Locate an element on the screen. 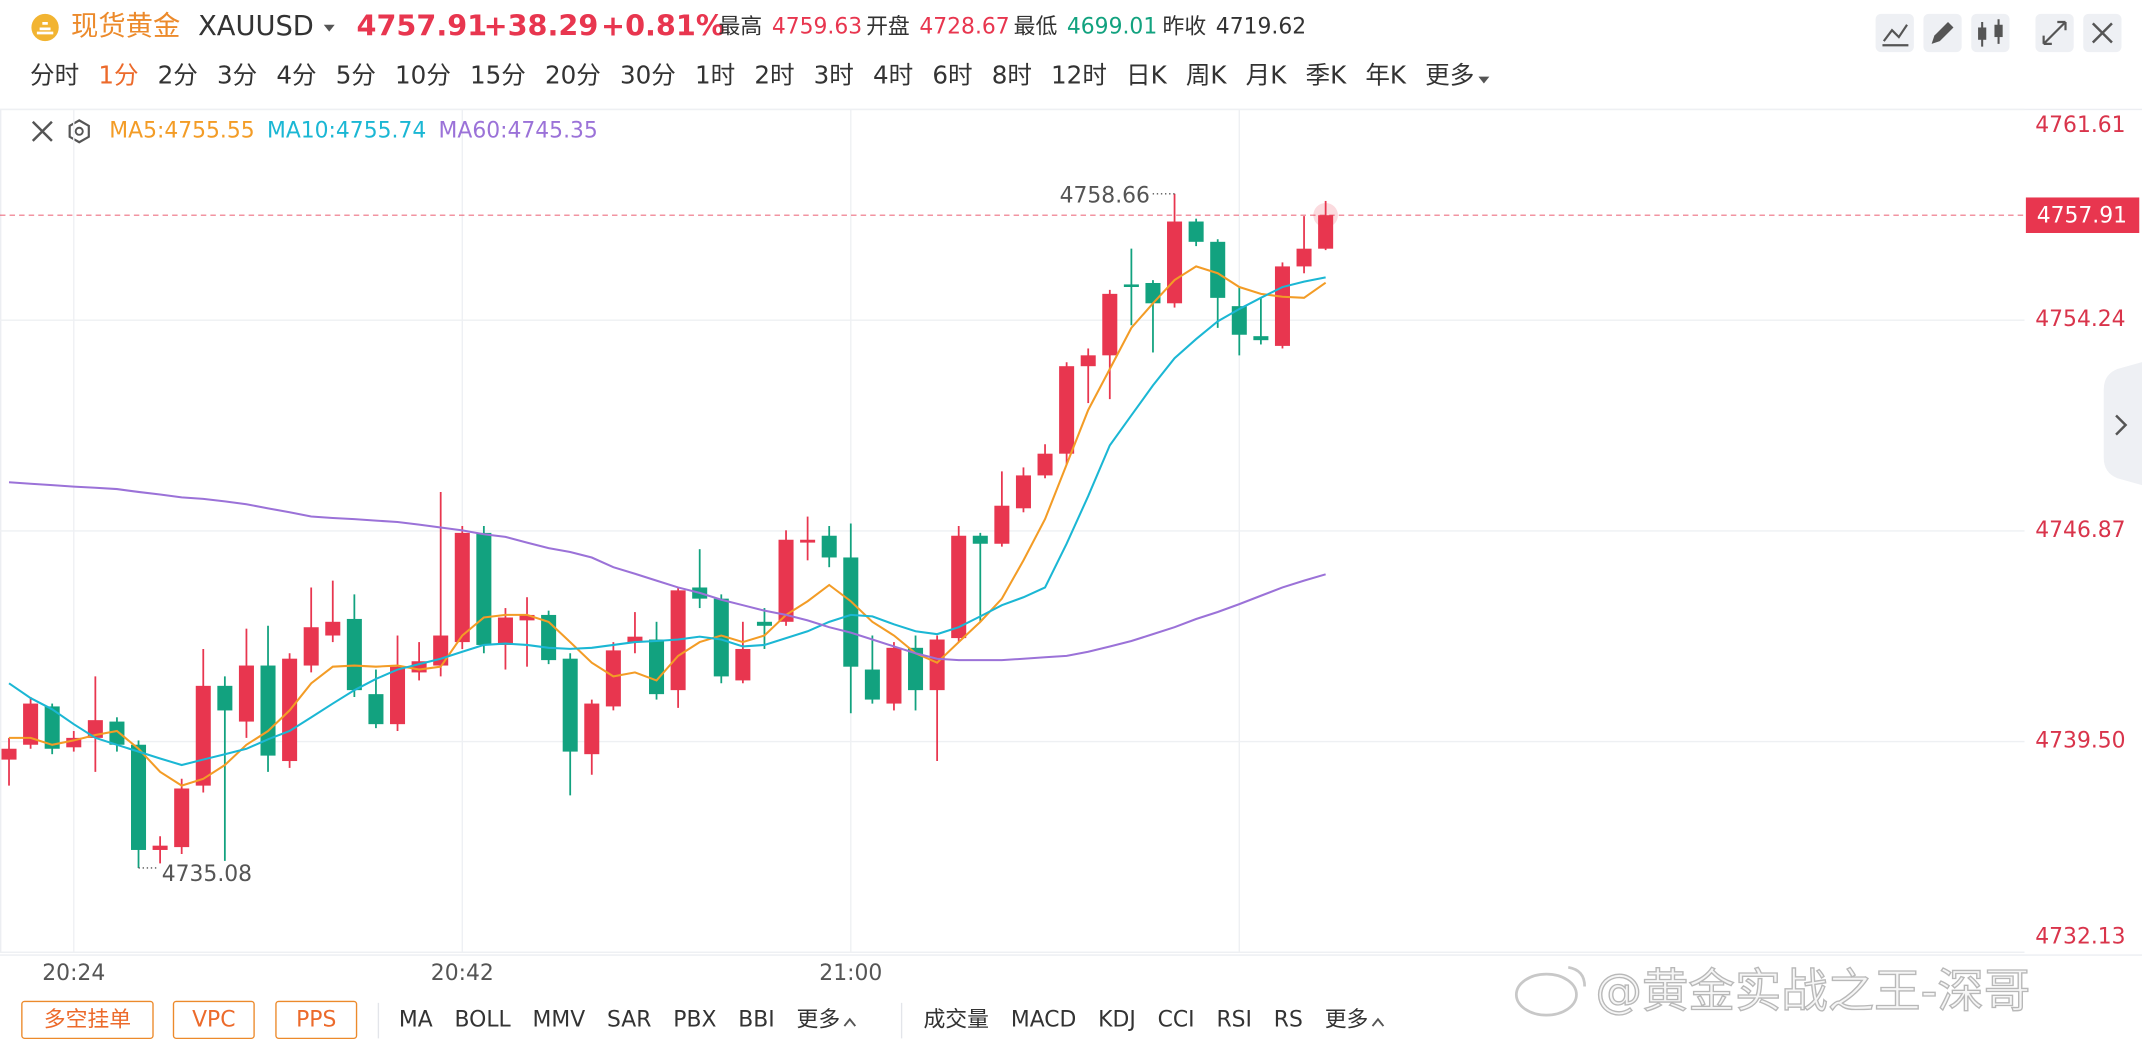 Image resolution: width=2142 pixels, height=1044 pixels. legend-settings is located at coordinates (79, 131).